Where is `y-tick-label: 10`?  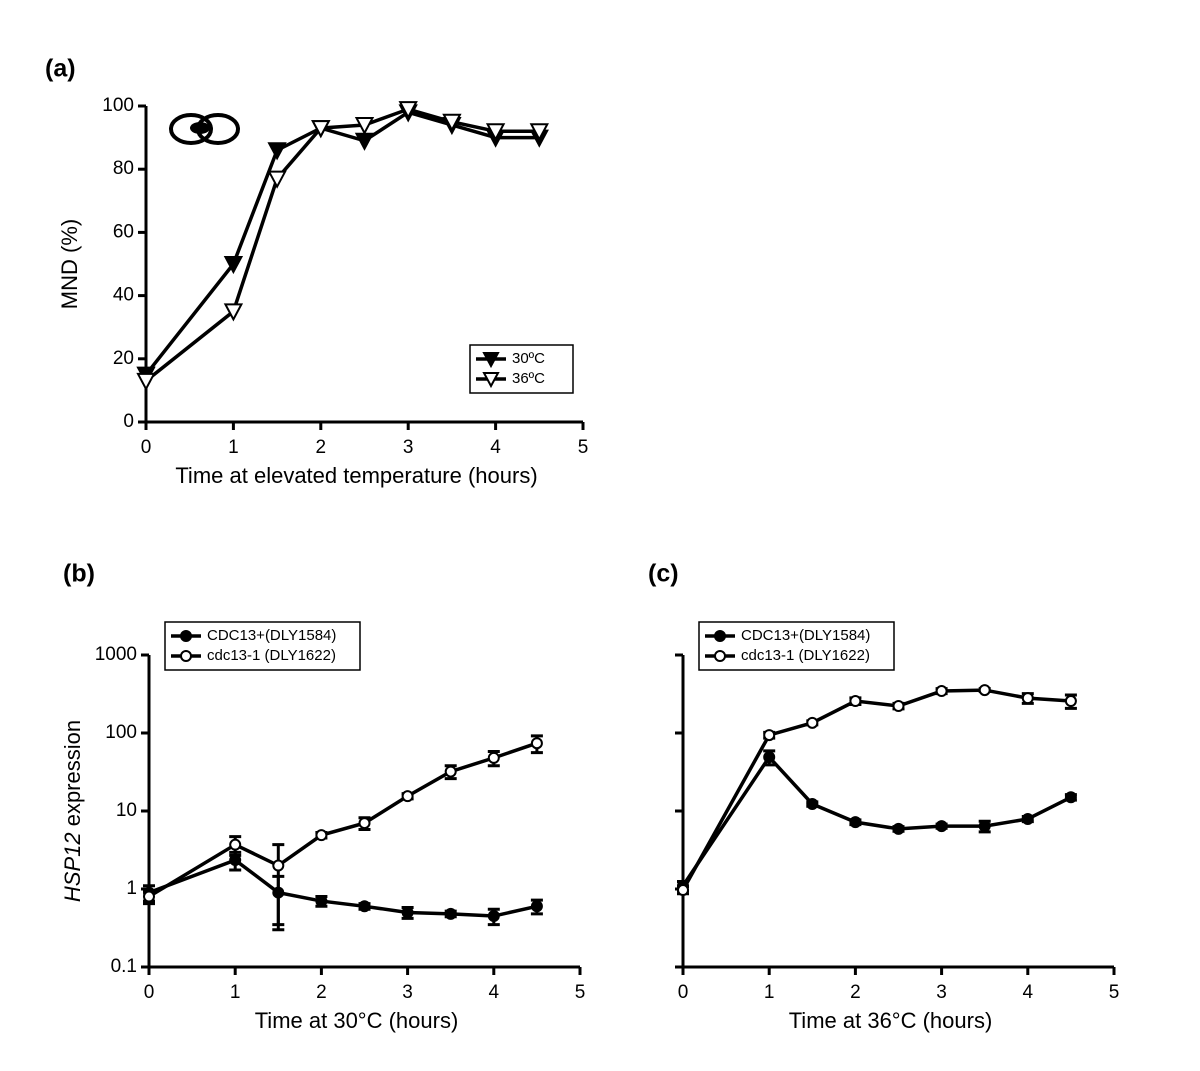 y-tick-label: 10 is located at coordinates (126, 810).